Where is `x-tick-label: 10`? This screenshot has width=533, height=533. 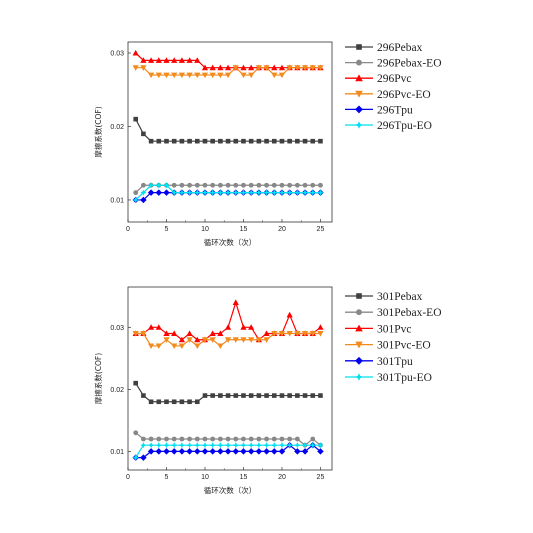
x-tick-label: 10 is located at coordinates (205, 229).